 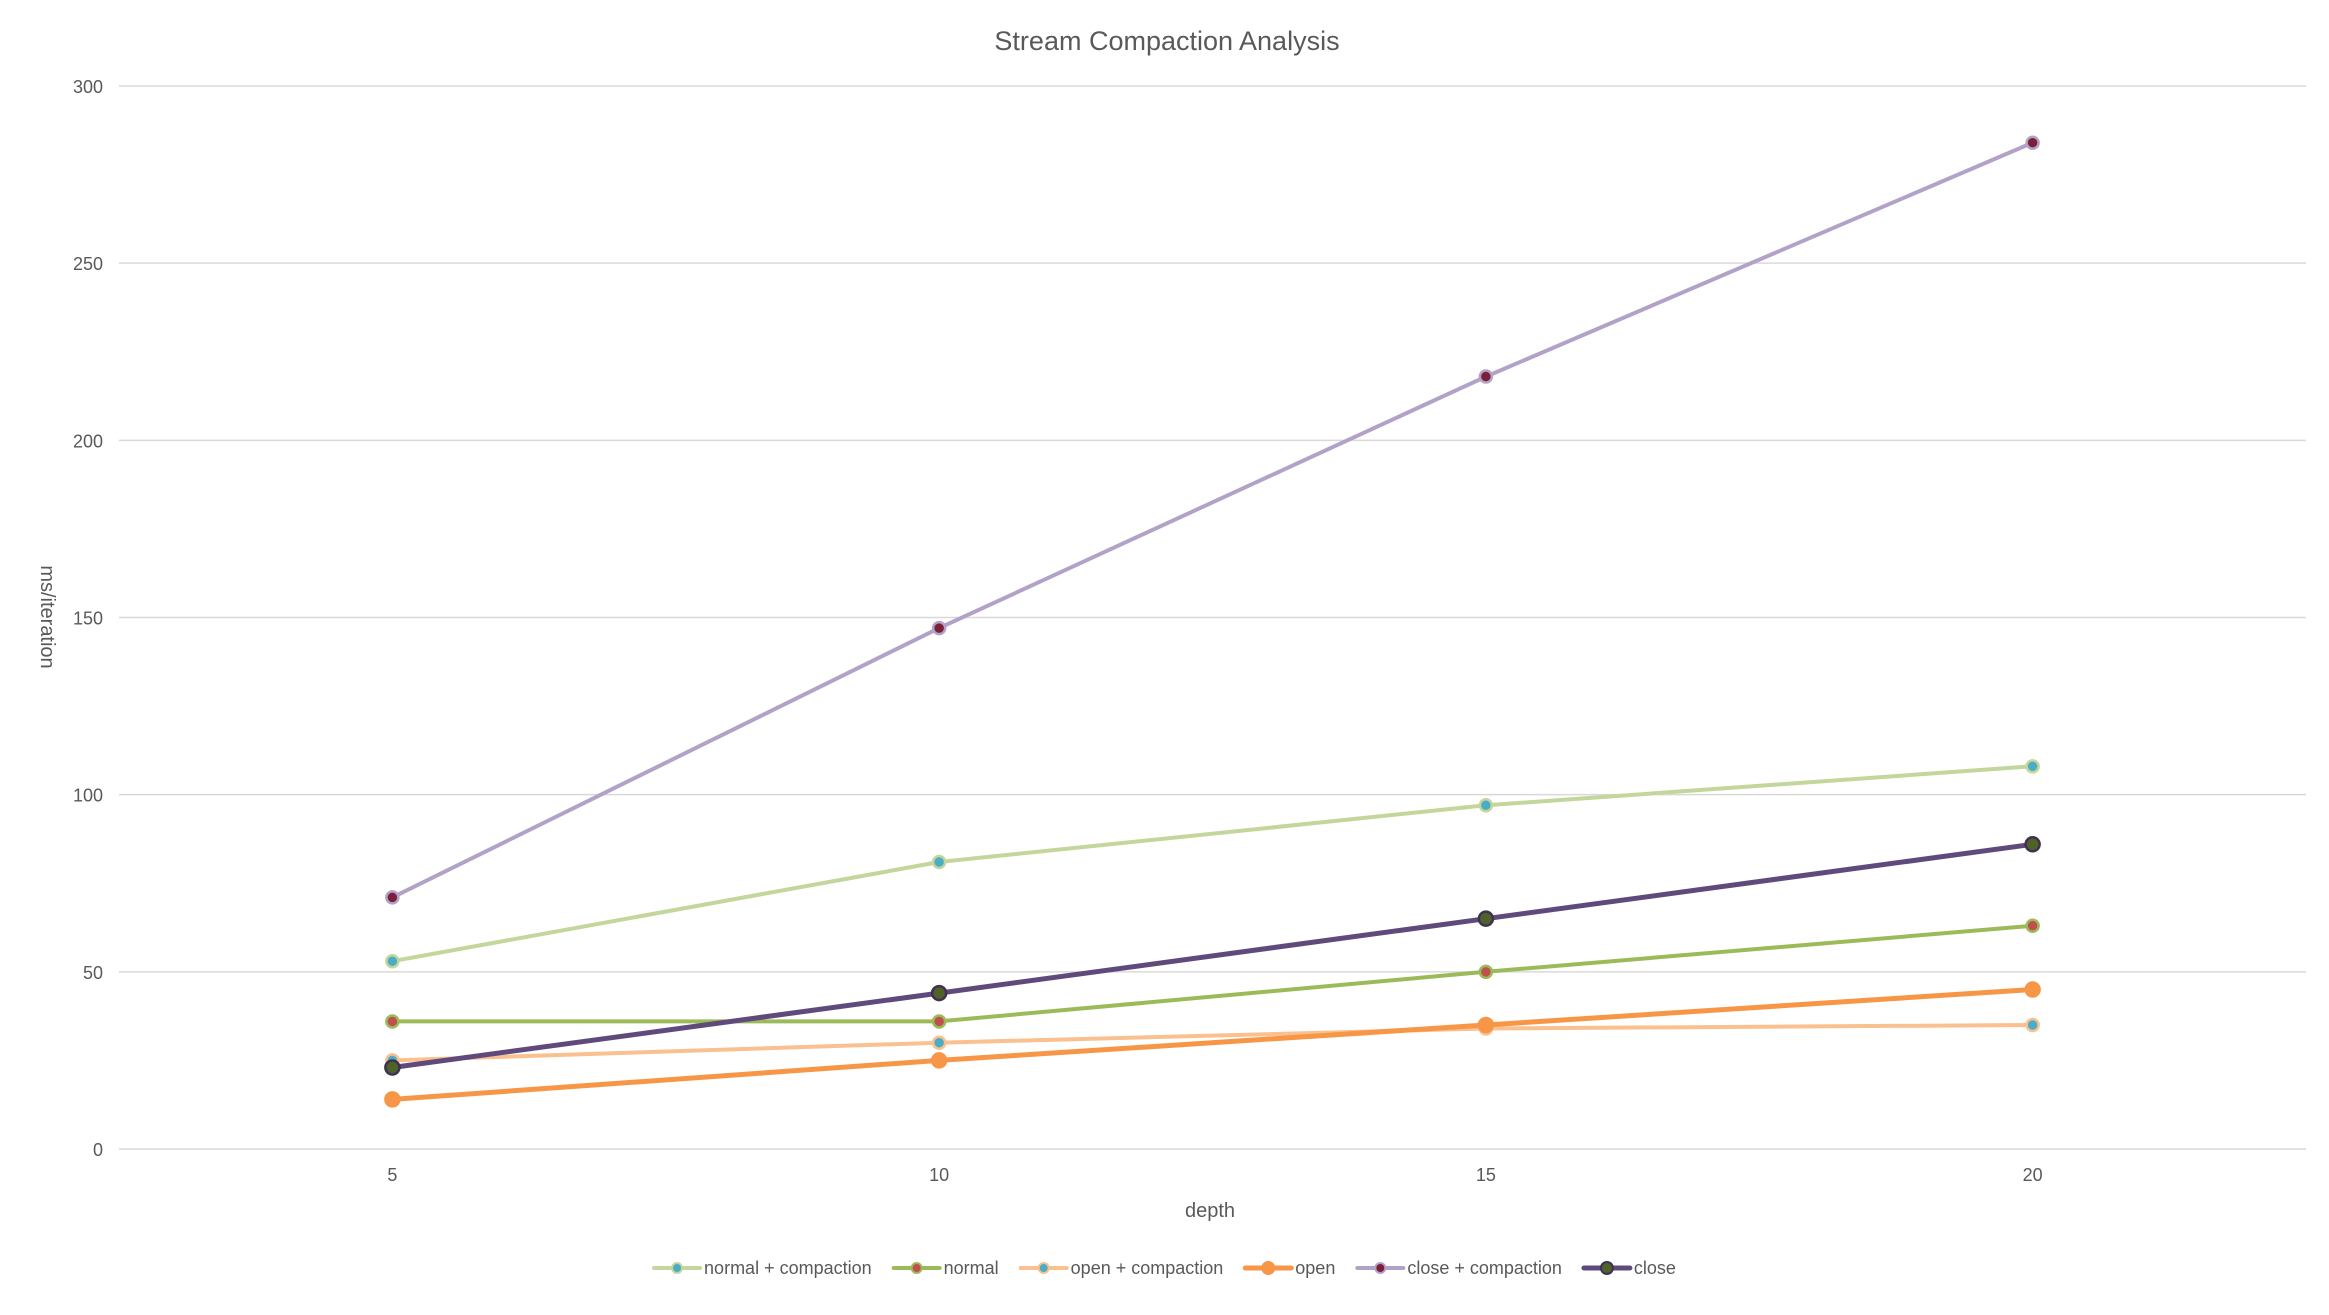 What do you see at coordinates (939, 1175) in the screenshot?
I see `x-tick-label: 10` at bounding box center [939, 1175].